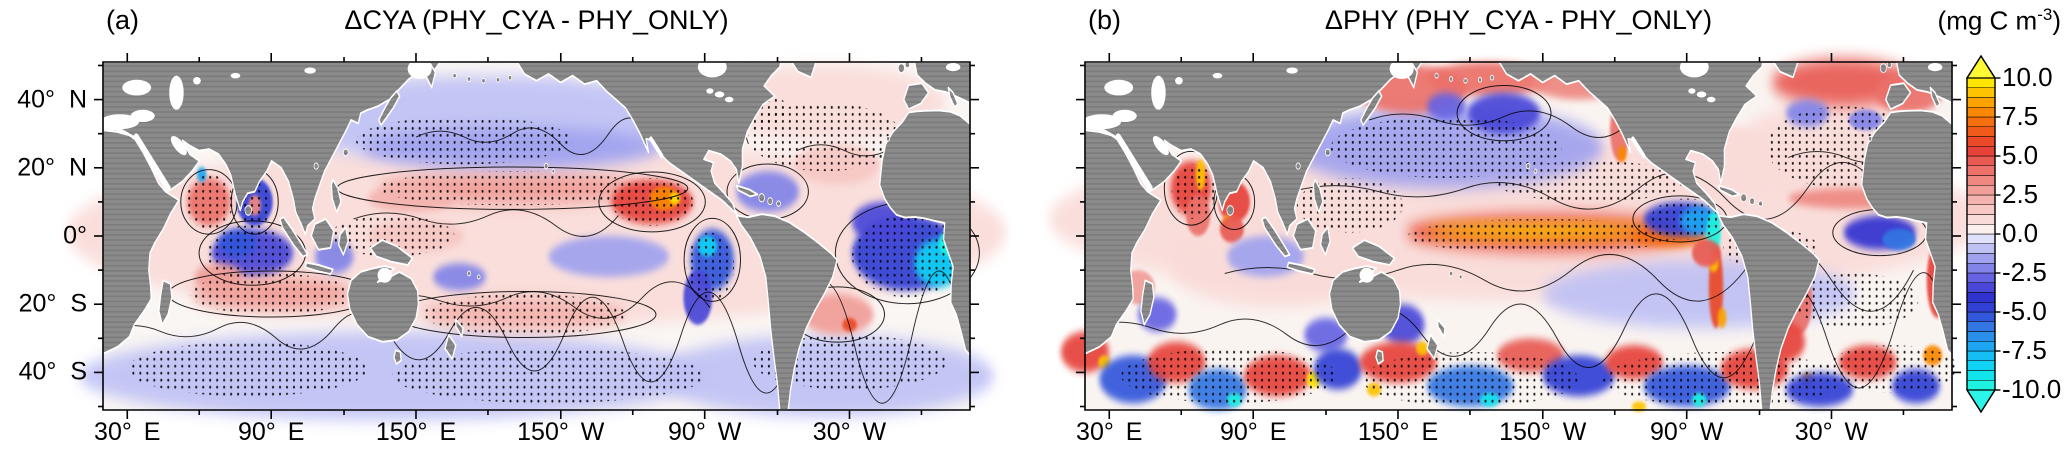 This screenshot has width=2064, height=456. Describe the element at coordinates (2020, 233) in the screenshot. I see `colorbar-tick-label: 0.0` at that location.